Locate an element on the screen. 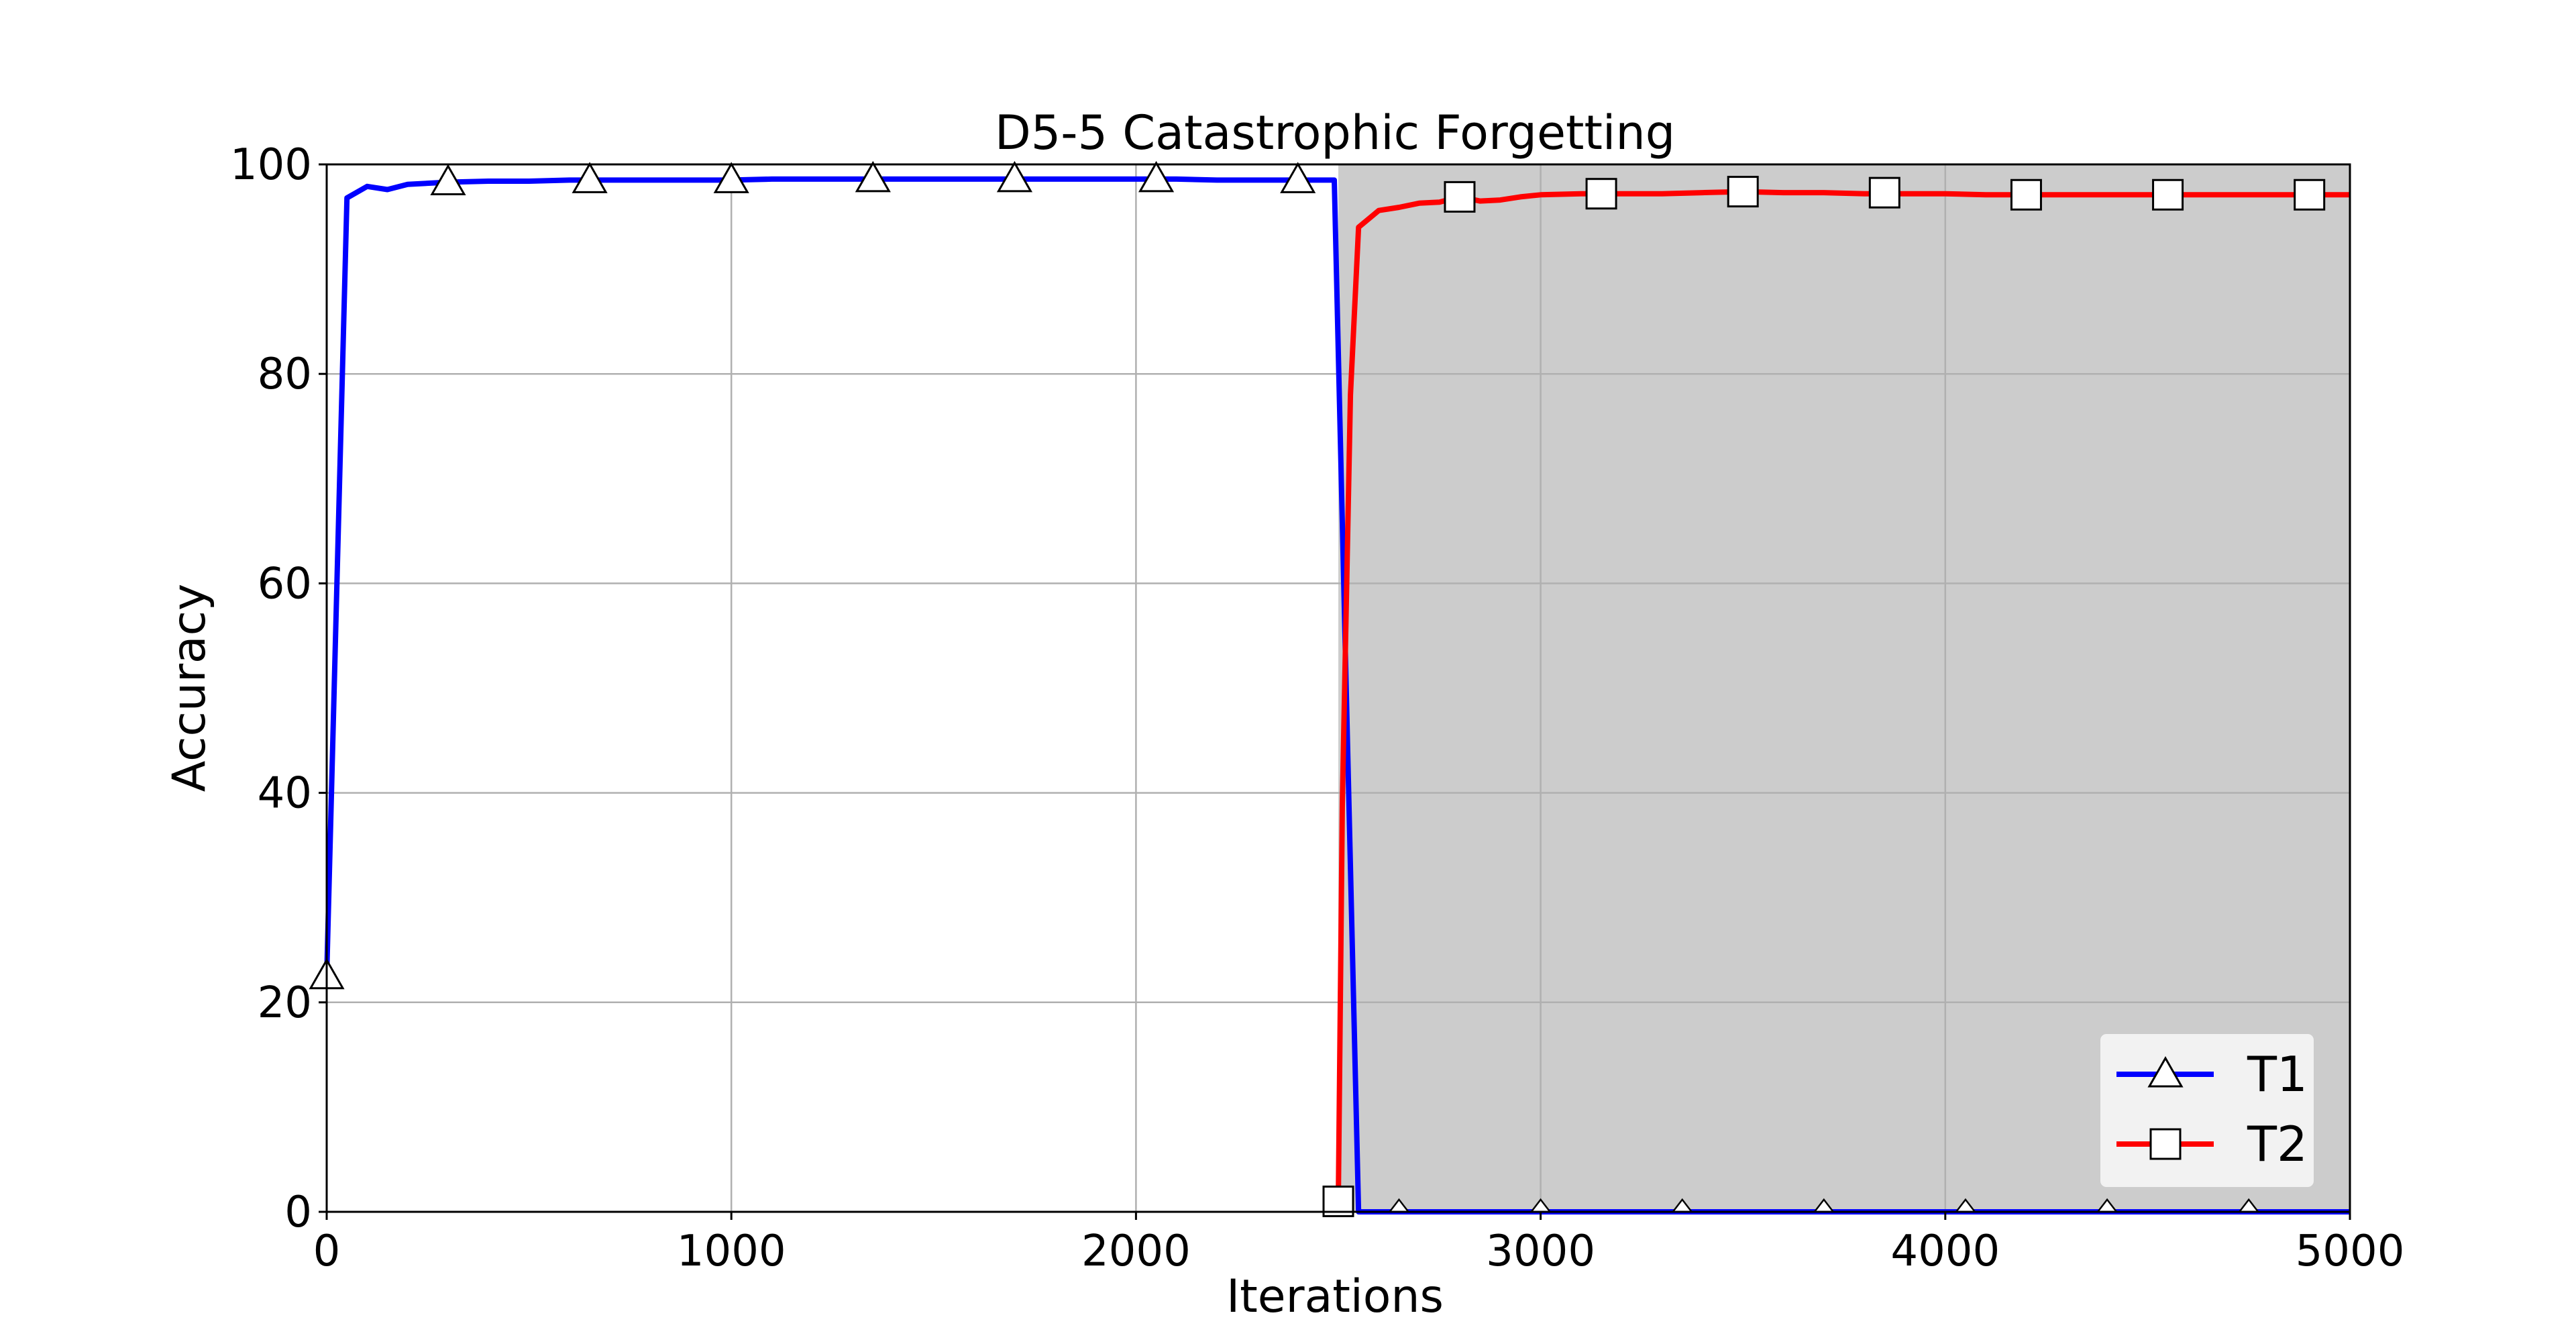 The width and height of the screenshot is (2576, 1342). legend-t1-triangle-icon is located at coordinates (2165, 1072).